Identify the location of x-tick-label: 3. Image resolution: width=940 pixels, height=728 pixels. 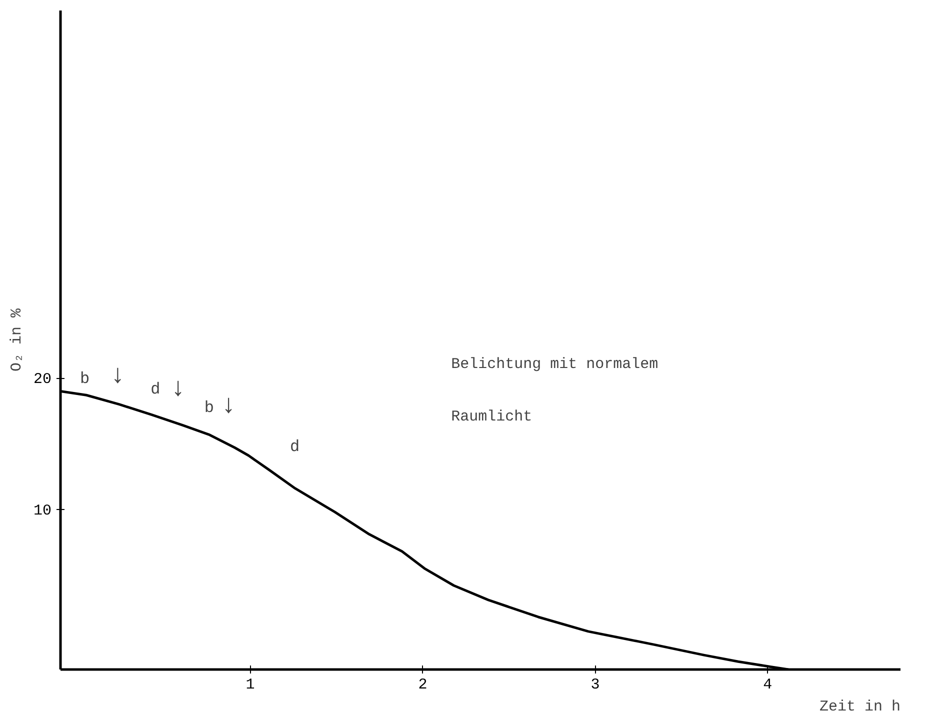
(595, 685).